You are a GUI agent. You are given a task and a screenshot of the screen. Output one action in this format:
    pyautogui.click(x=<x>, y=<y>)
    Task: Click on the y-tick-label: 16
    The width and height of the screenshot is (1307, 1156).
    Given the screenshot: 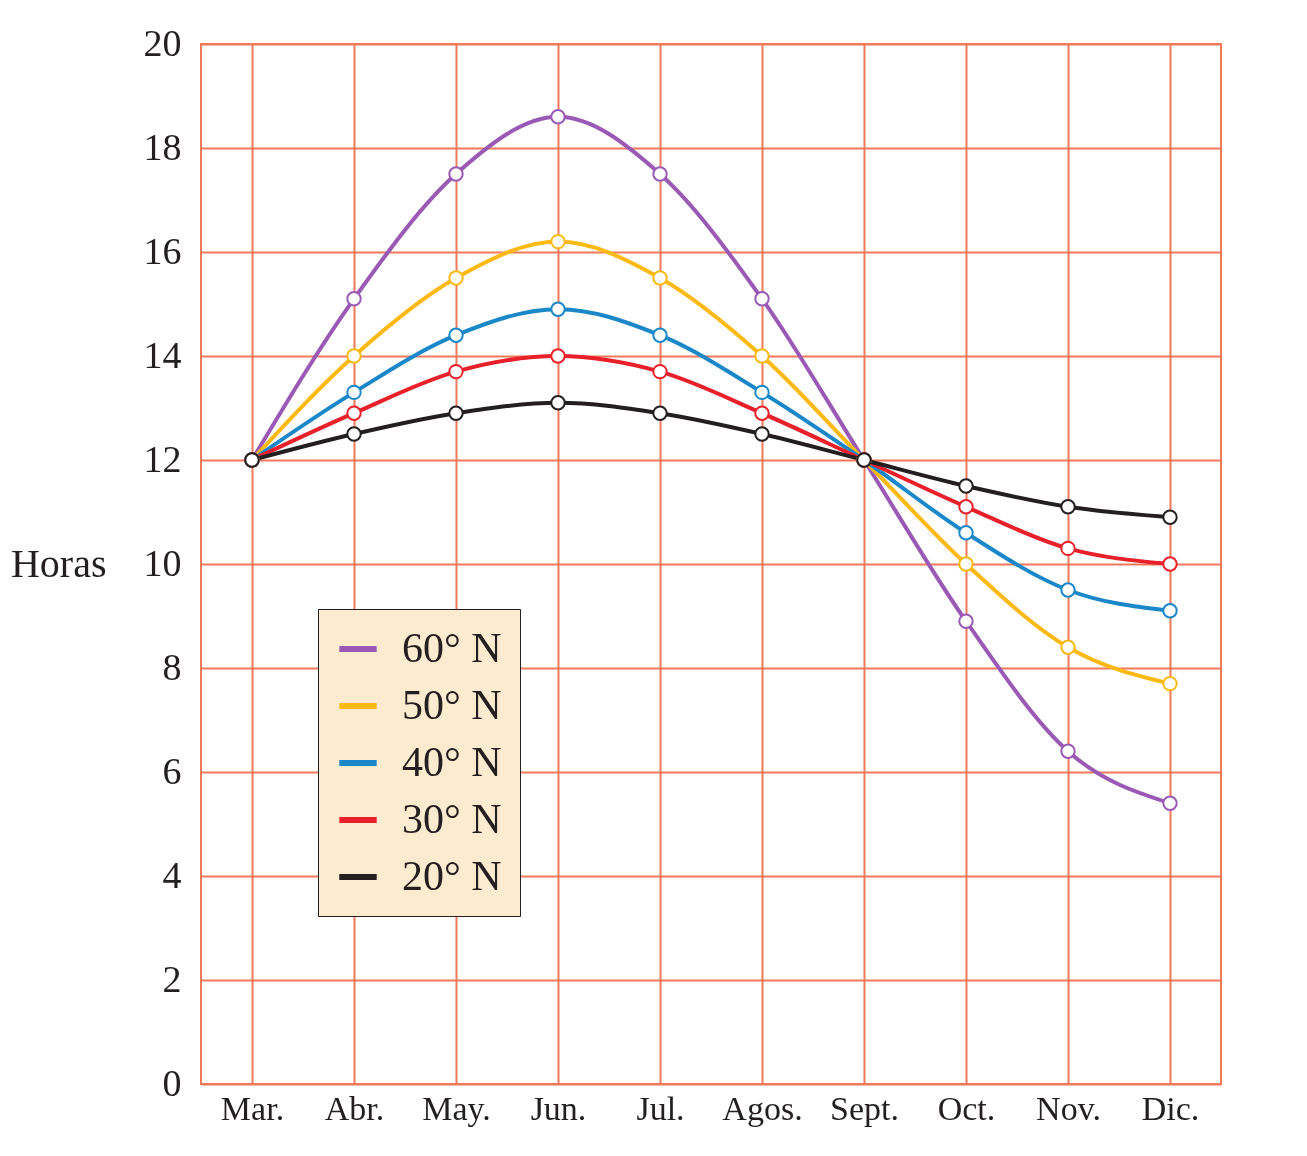 What is the action you would take?
    pyautogui.click(x=162, y=250)
    